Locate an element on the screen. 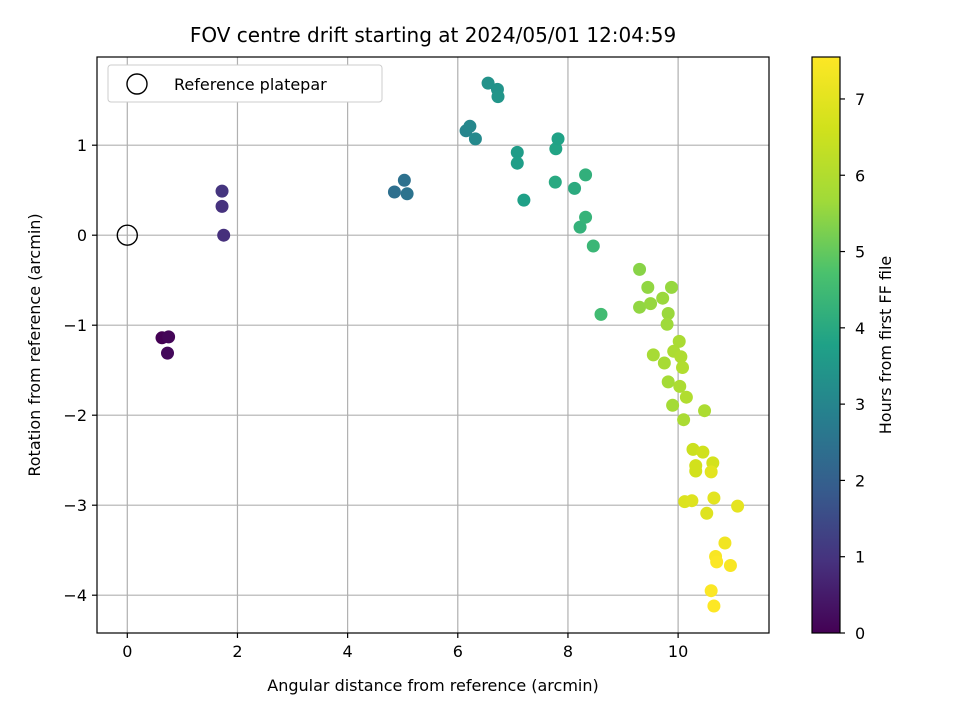 The image size is (960, 720). reference-marker is located at coordinates (127, 235).